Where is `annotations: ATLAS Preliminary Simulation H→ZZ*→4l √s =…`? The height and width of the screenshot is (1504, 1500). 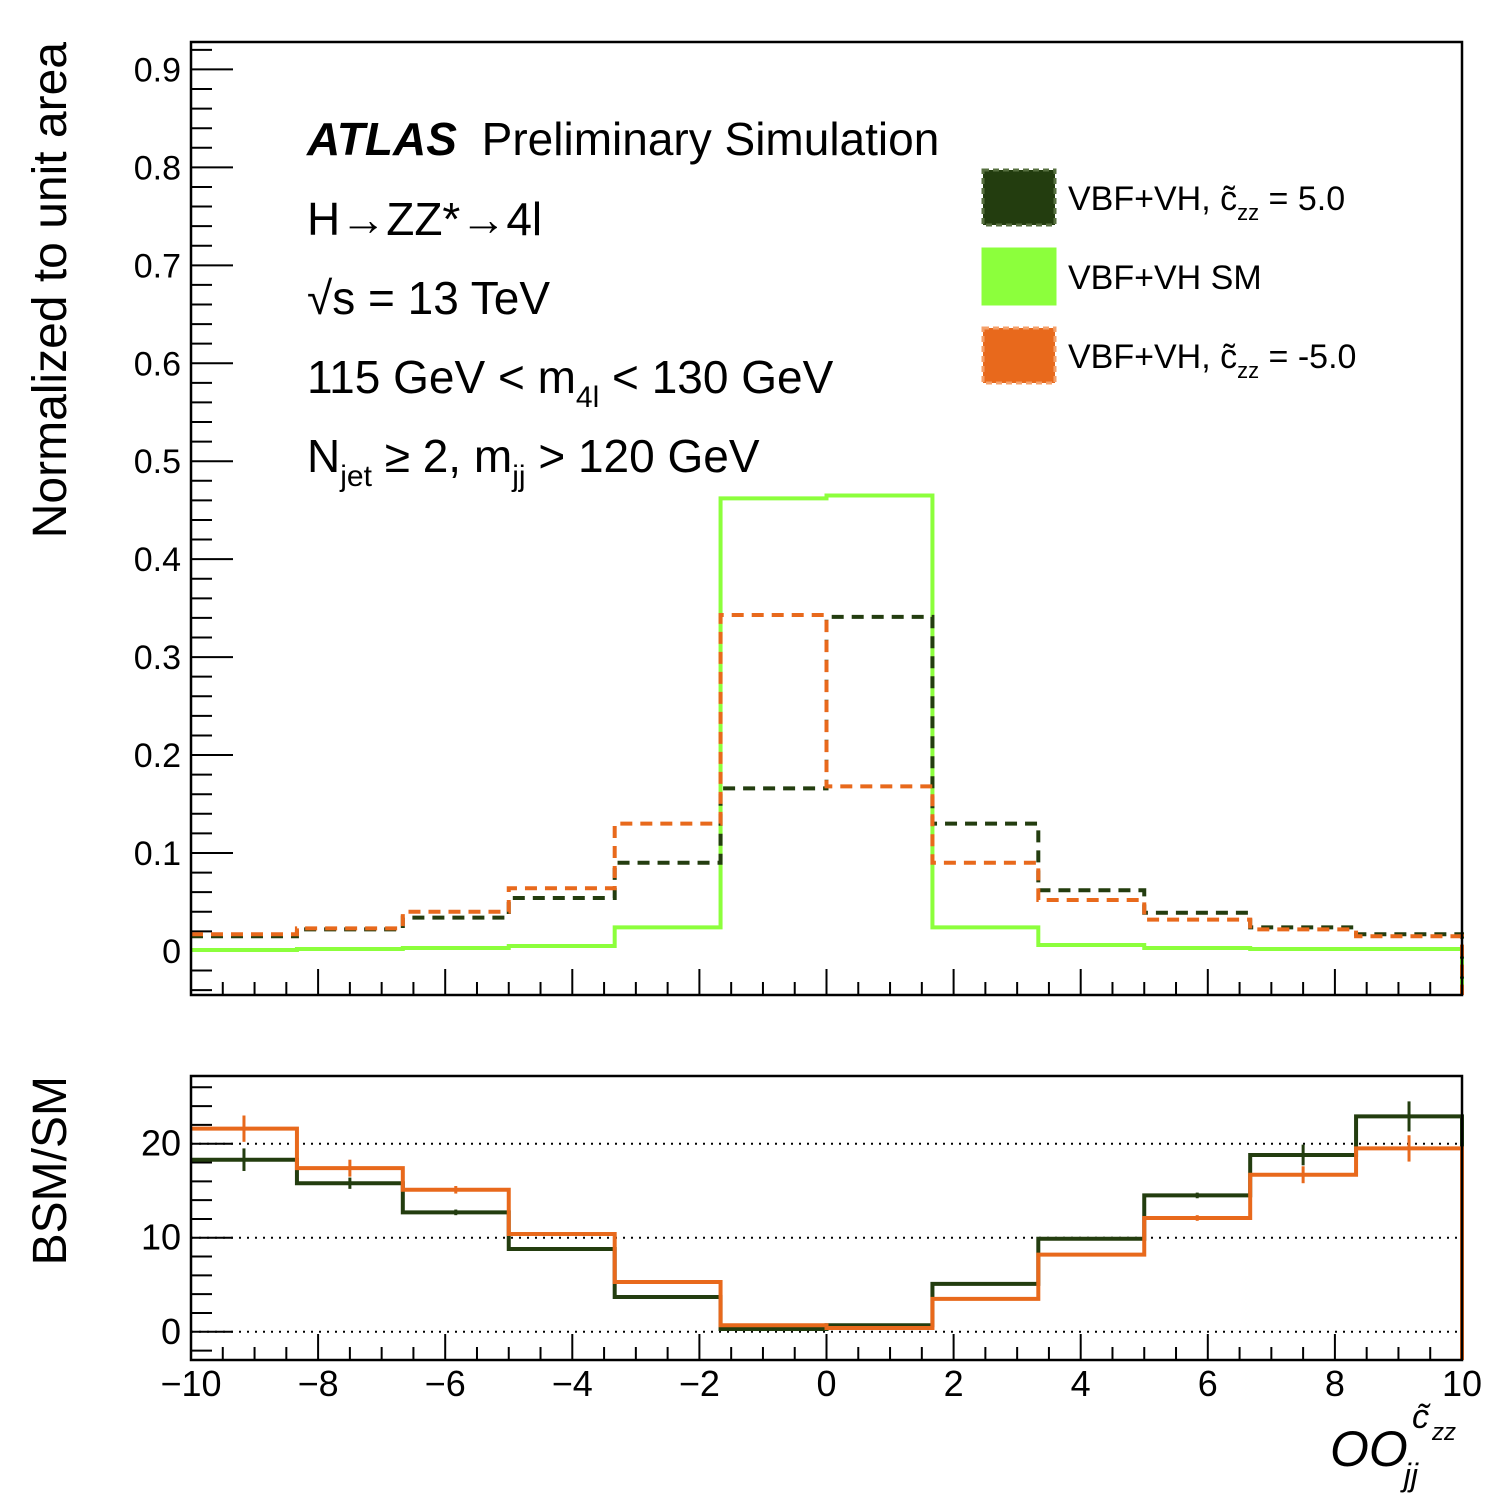 annotations: ATLAS Preliminary Simulation H→ZZ*→4l √s =… is located at coordinates (622, 303).